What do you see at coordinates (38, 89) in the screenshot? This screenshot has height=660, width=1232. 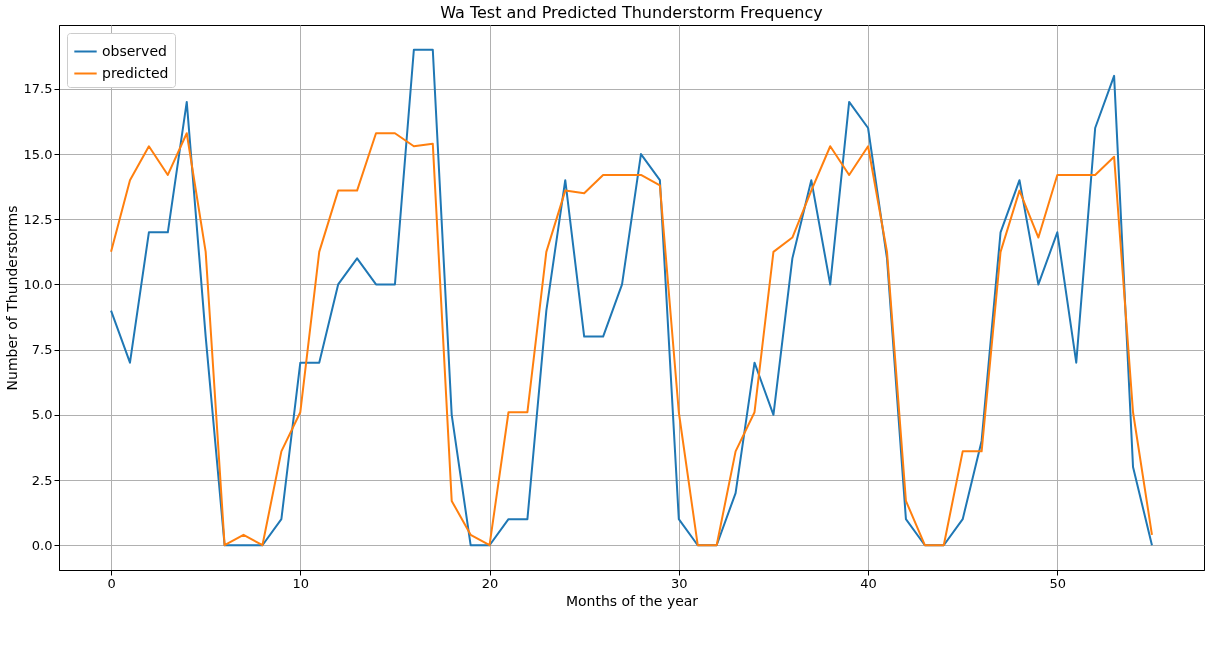 I see `y-tick-label: 17.5` at bounding box center [38, 89].